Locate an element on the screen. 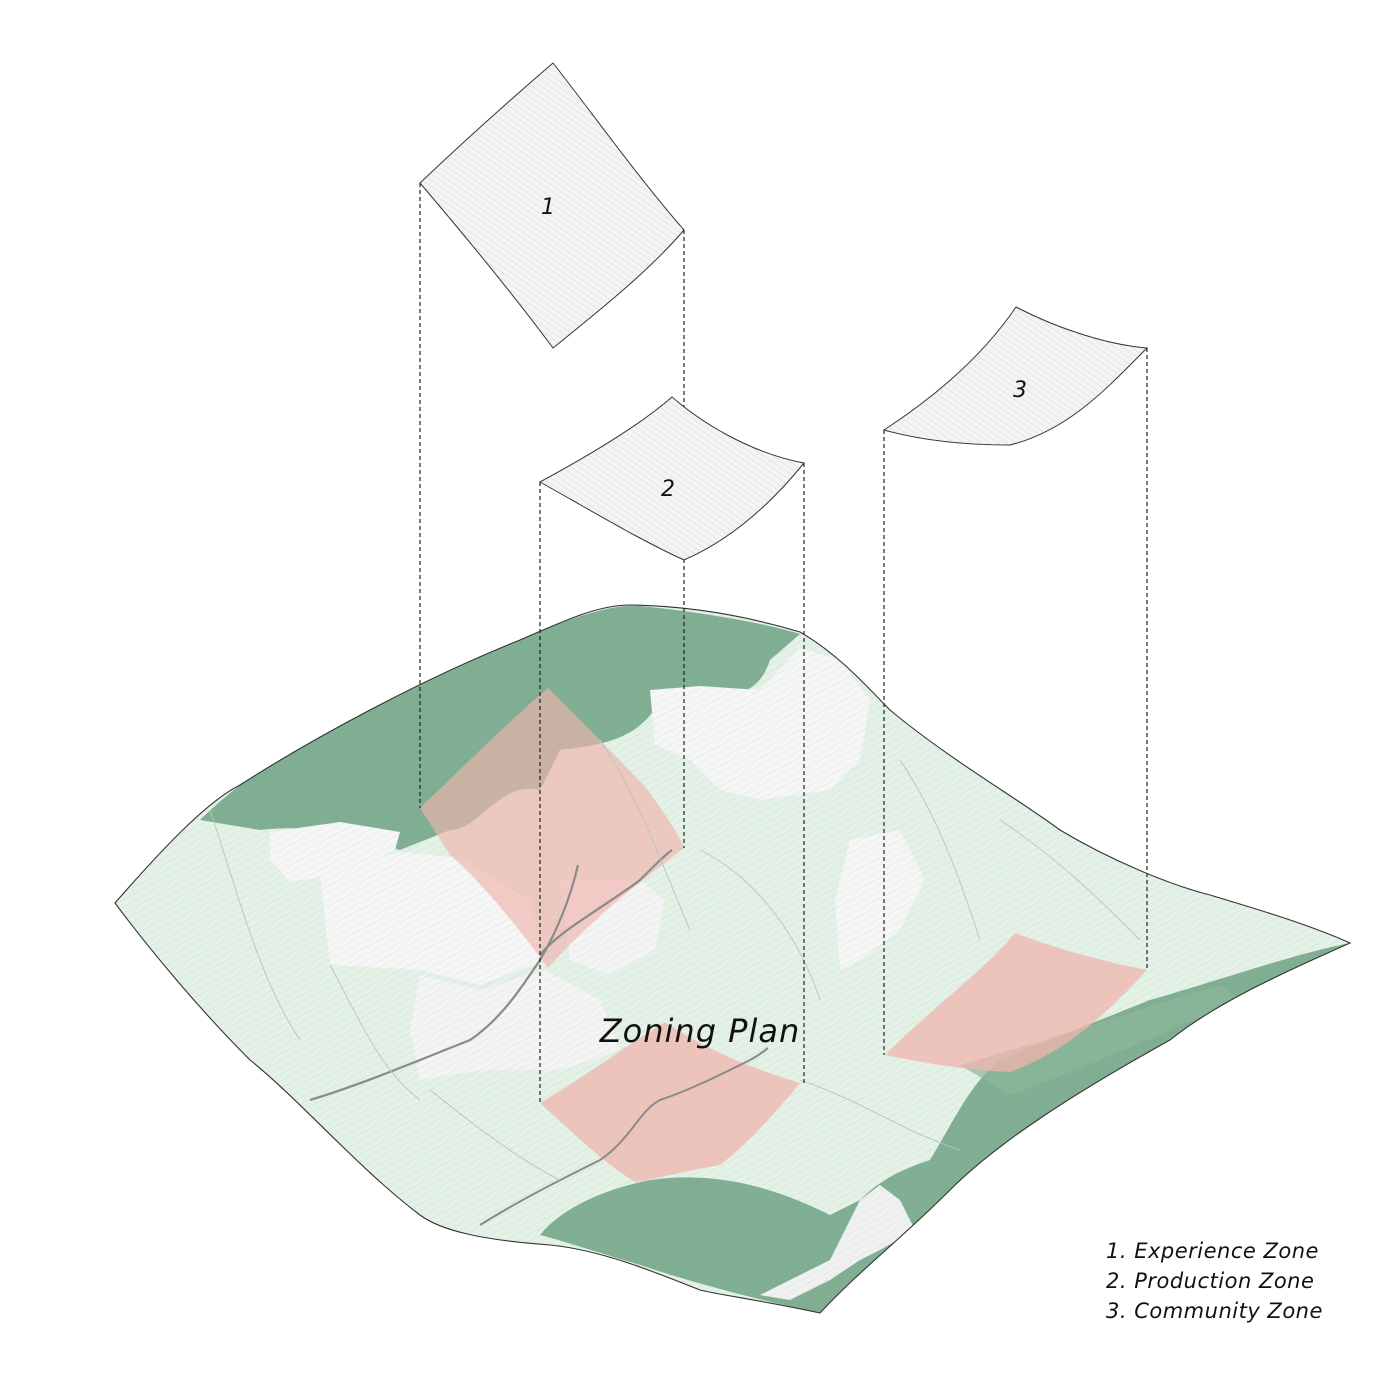 The width and height of the screenshot is (1400, 1400). zone-1-label: 1 is located at coordinates (548, 207).